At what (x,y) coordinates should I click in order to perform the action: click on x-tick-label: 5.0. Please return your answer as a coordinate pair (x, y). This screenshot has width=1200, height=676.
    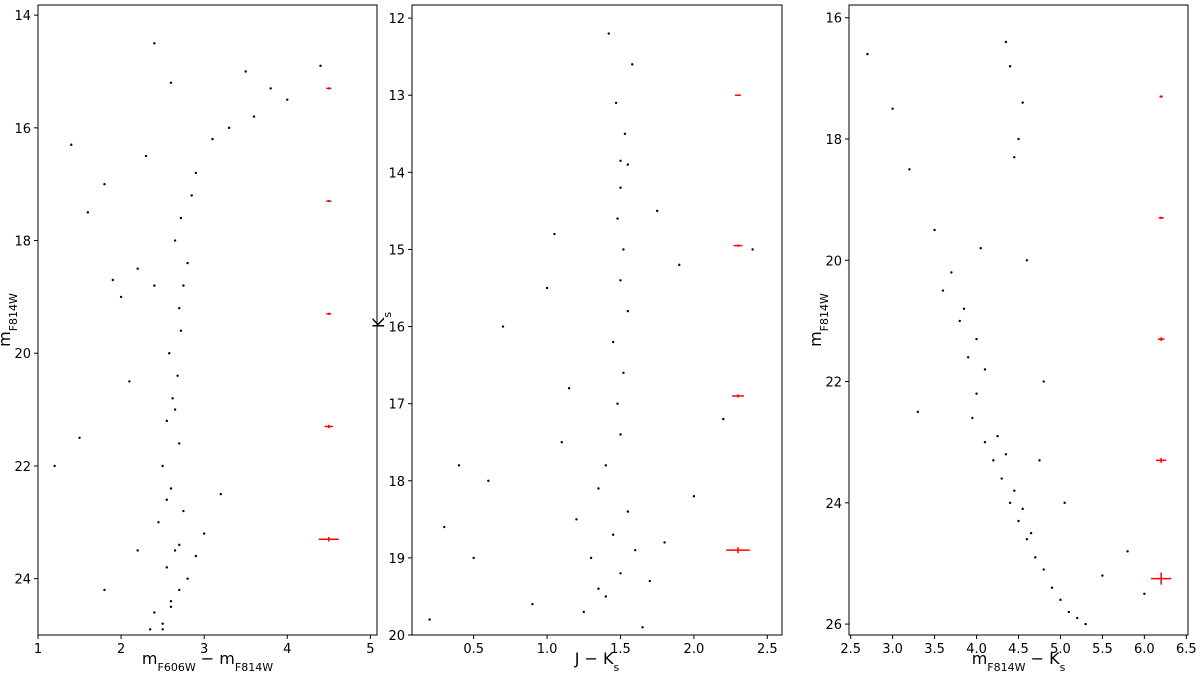
    Looking at the image, I should click on (1060, 649).